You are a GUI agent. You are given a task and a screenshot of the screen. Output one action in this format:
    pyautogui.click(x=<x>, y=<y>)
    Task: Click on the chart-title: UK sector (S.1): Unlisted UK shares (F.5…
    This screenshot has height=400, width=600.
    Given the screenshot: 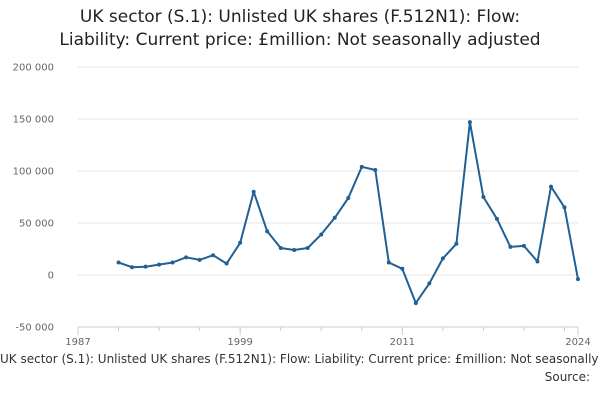 What is the action you would take?
    pyautogui.click(x=300, y=29)
    